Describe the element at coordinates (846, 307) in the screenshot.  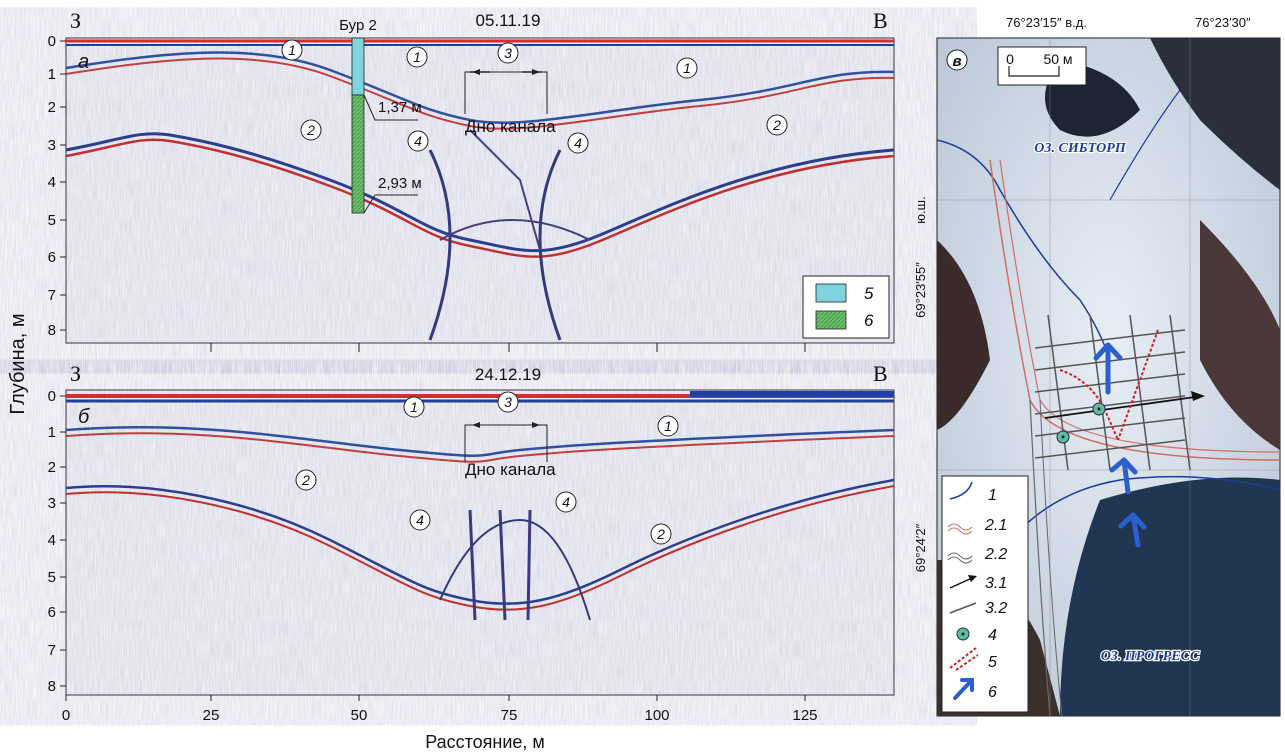
I see `legend-box-a` at that location.